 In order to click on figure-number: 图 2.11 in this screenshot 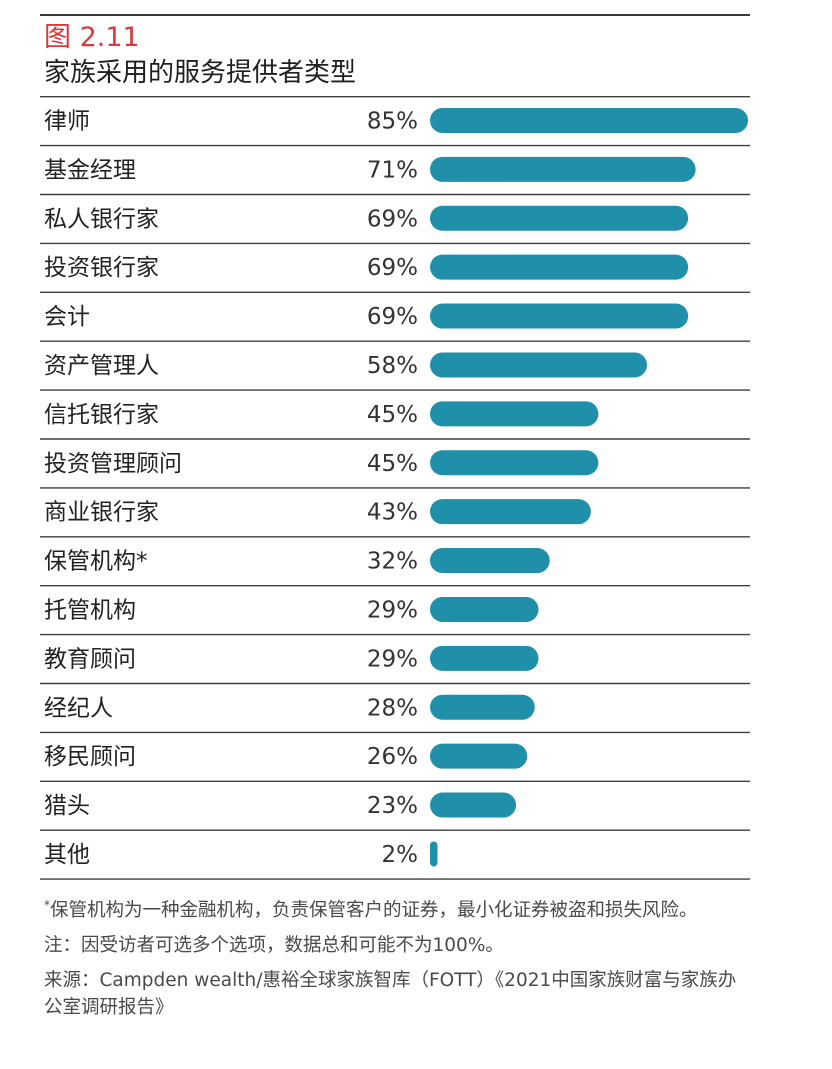, I will do `click(92, 37)`.